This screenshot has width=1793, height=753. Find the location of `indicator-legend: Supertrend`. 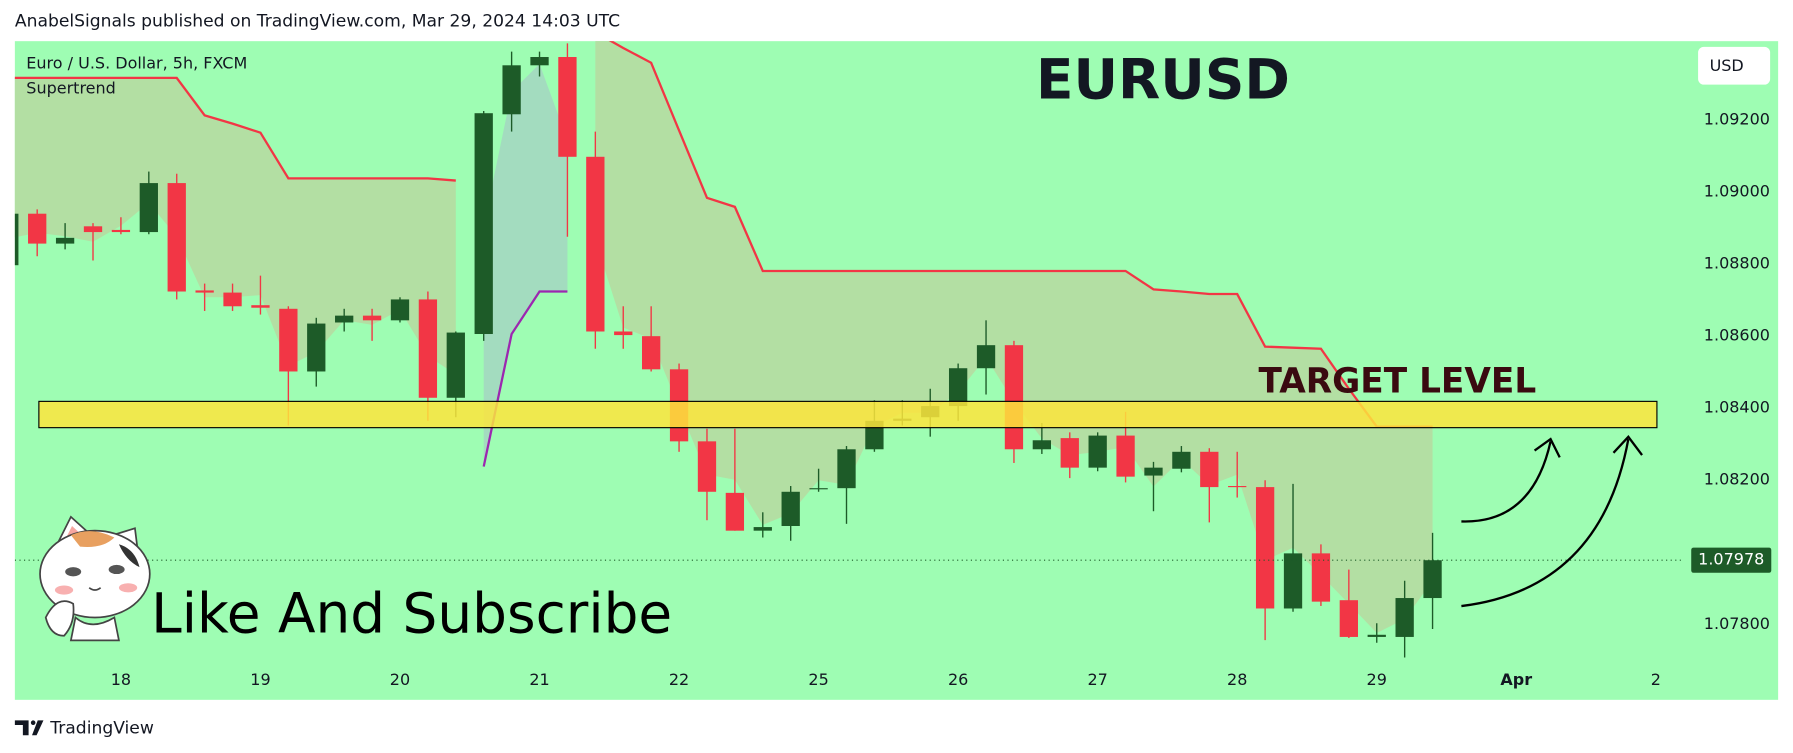

indicator-legend: Supertrend is located at coordinates (71, 88).